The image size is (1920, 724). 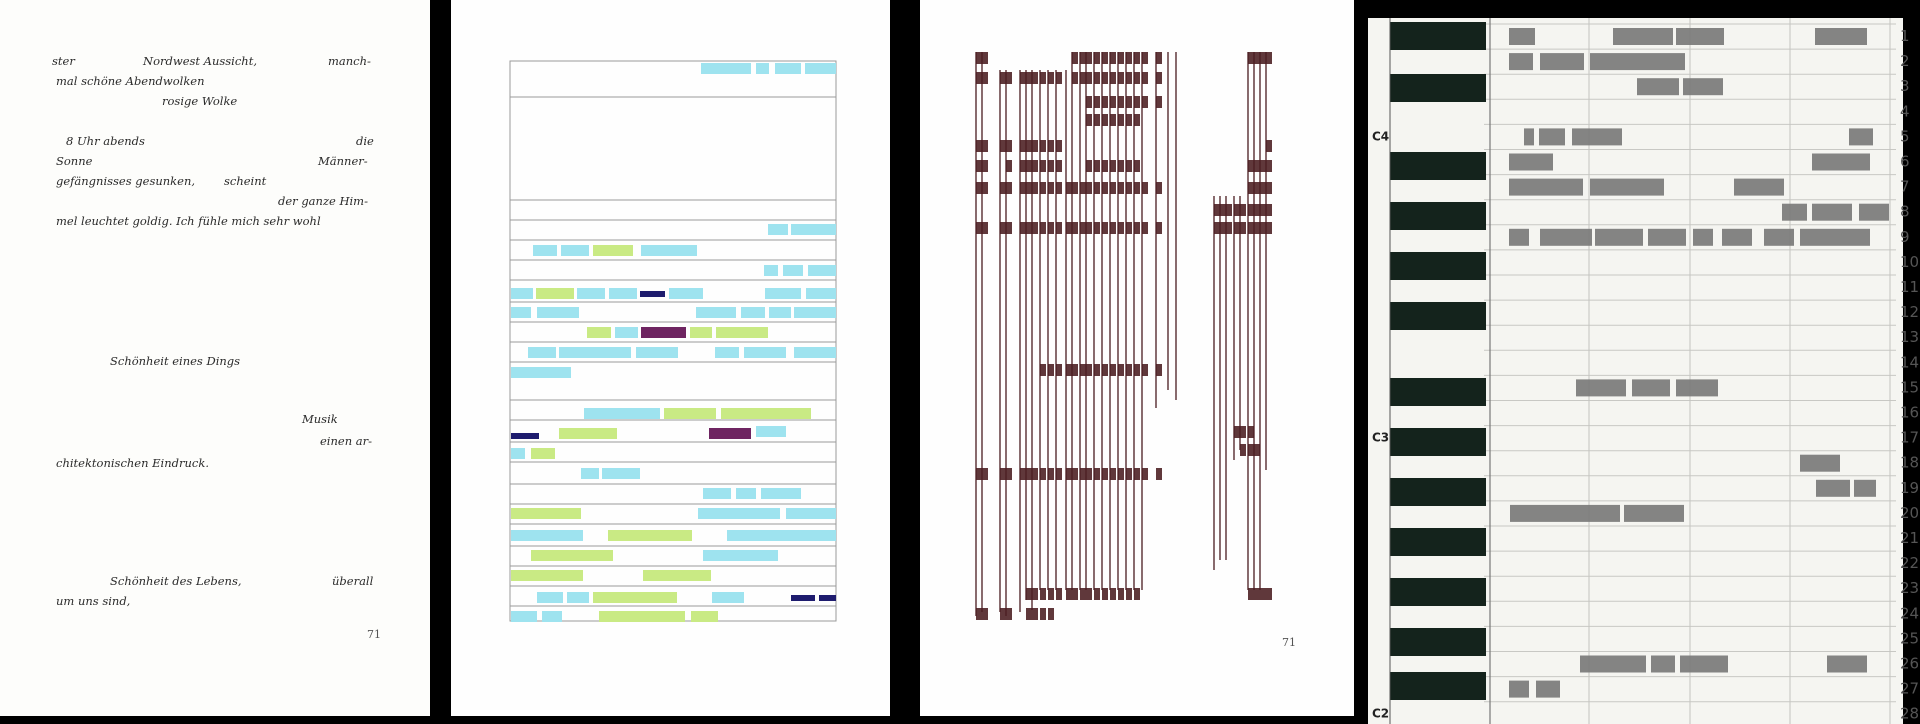 I want to click on poem-text: Männer-, so click(x=343, y=161).